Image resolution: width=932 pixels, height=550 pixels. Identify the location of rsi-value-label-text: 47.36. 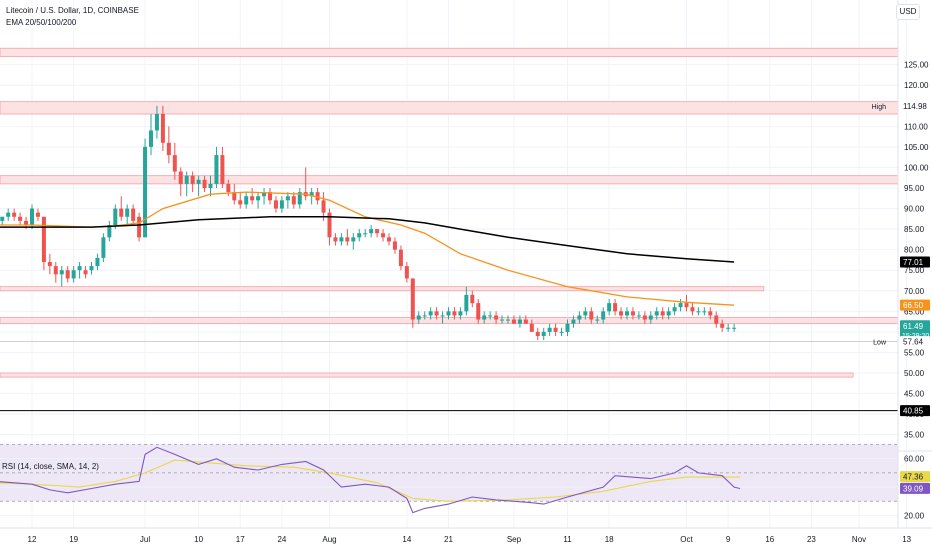
(913, 477).